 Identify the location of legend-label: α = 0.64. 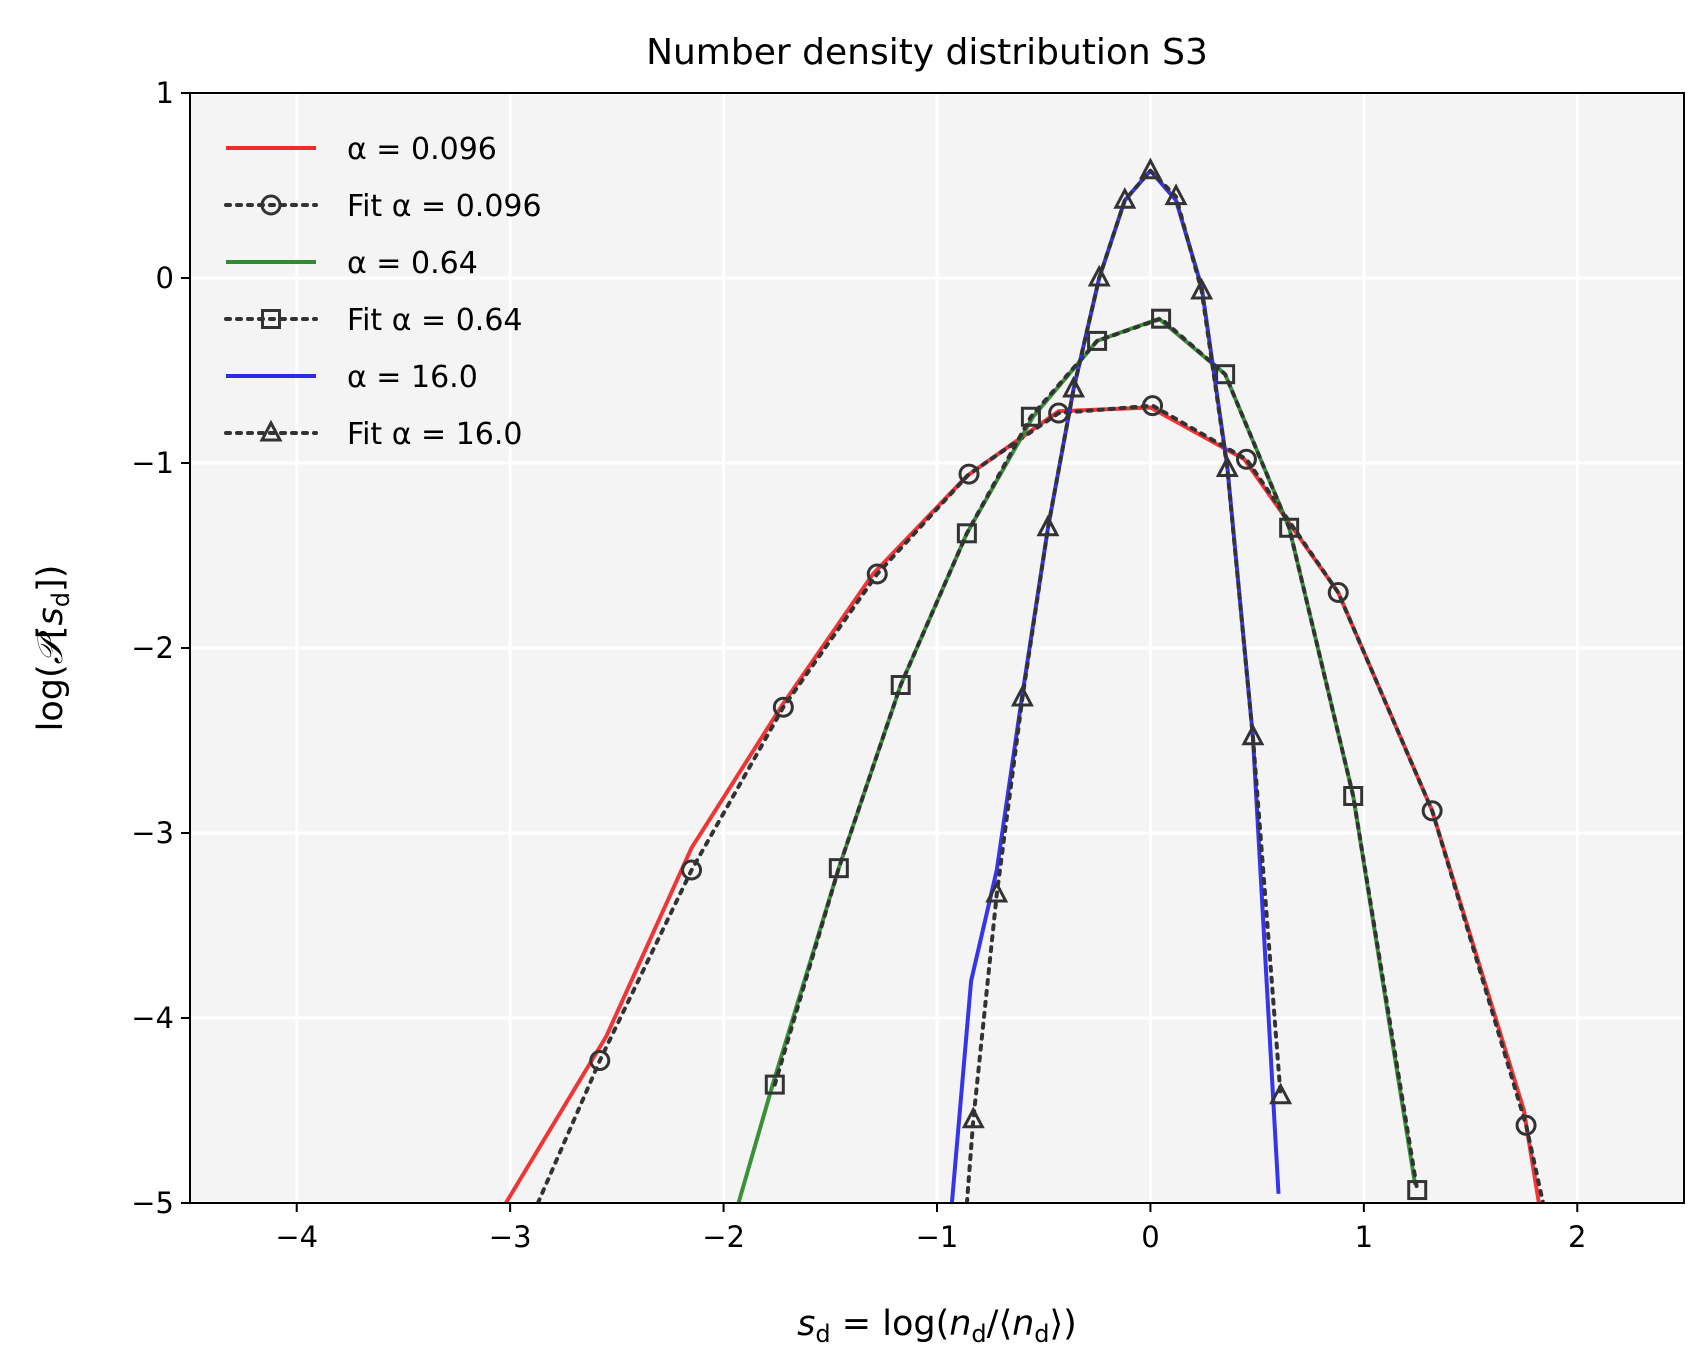
(412, 263).